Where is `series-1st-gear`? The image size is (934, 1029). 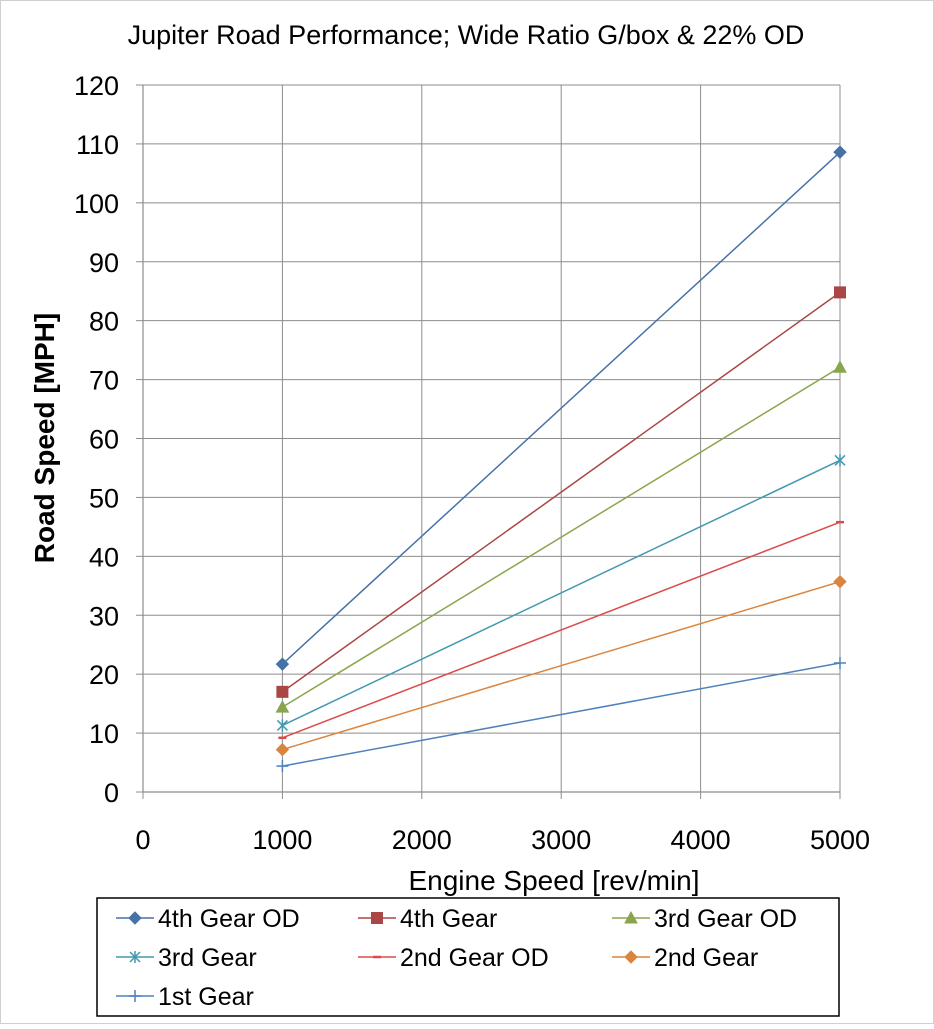 series-1st-gear is located at coordinates (561, 714).